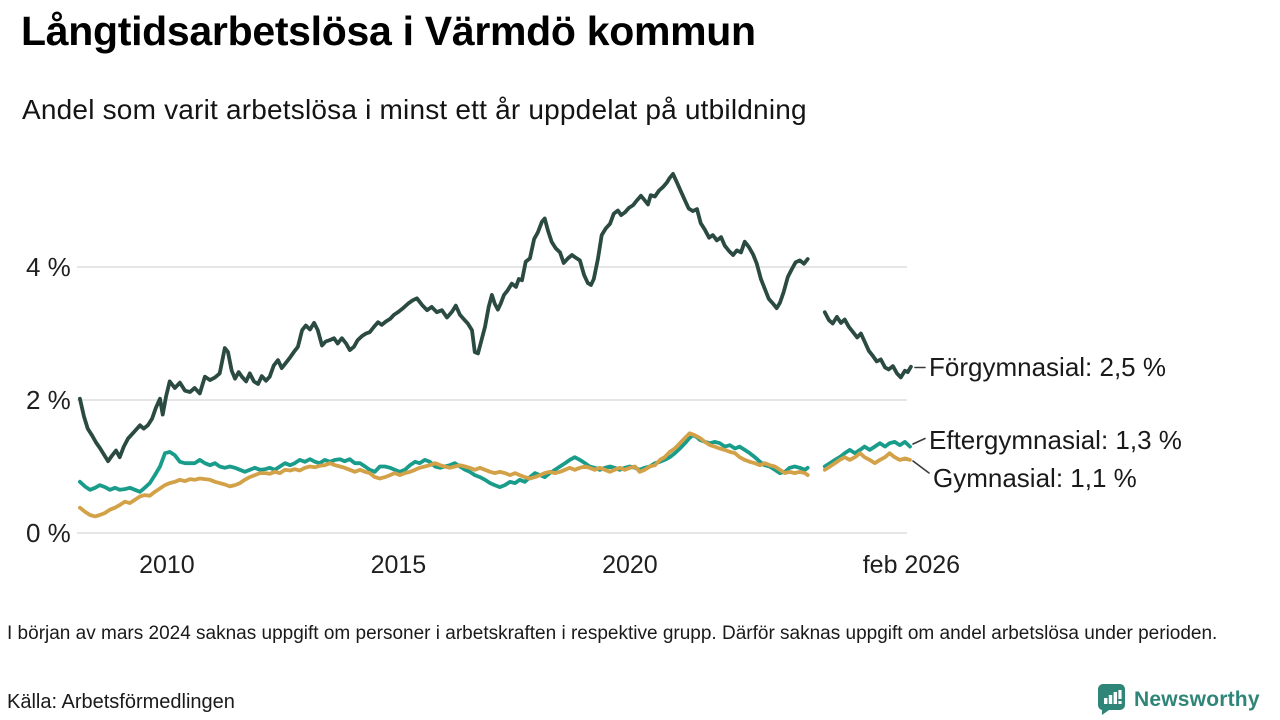 Image resolution: width=1280 pixels, height=720 pixels. Describe the element at coordinates (48, 400) in the screenshot. I see `y-tick-label: 2 %` at that location.